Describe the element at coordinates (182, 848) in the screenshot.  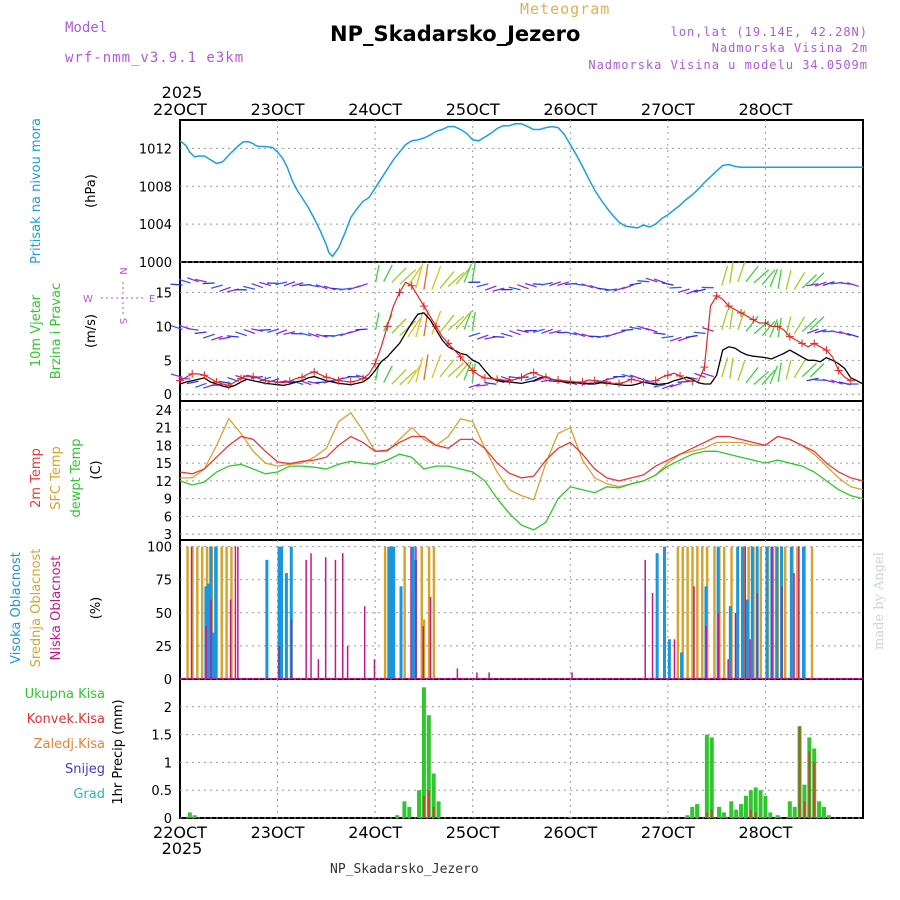
I see `year-label-bottom: 2025` at that location.